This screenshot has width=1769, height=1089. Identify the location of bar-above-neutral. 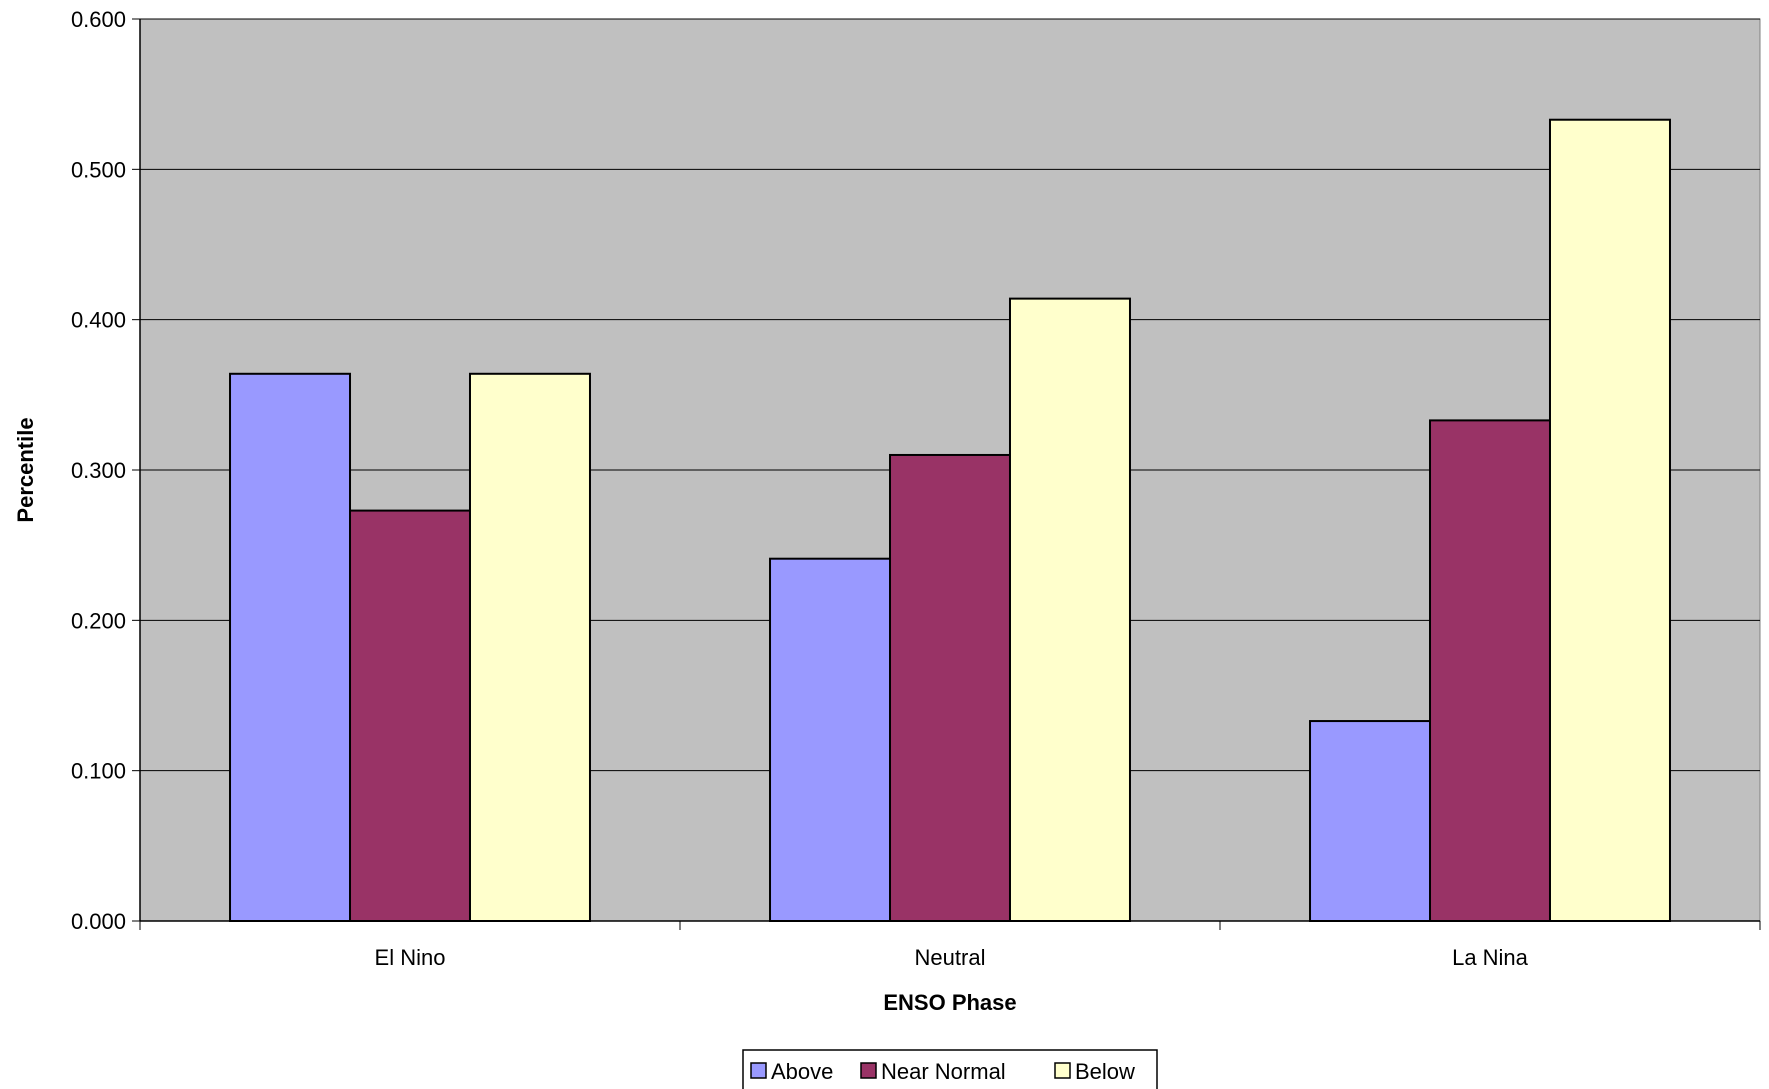
(830, 739).